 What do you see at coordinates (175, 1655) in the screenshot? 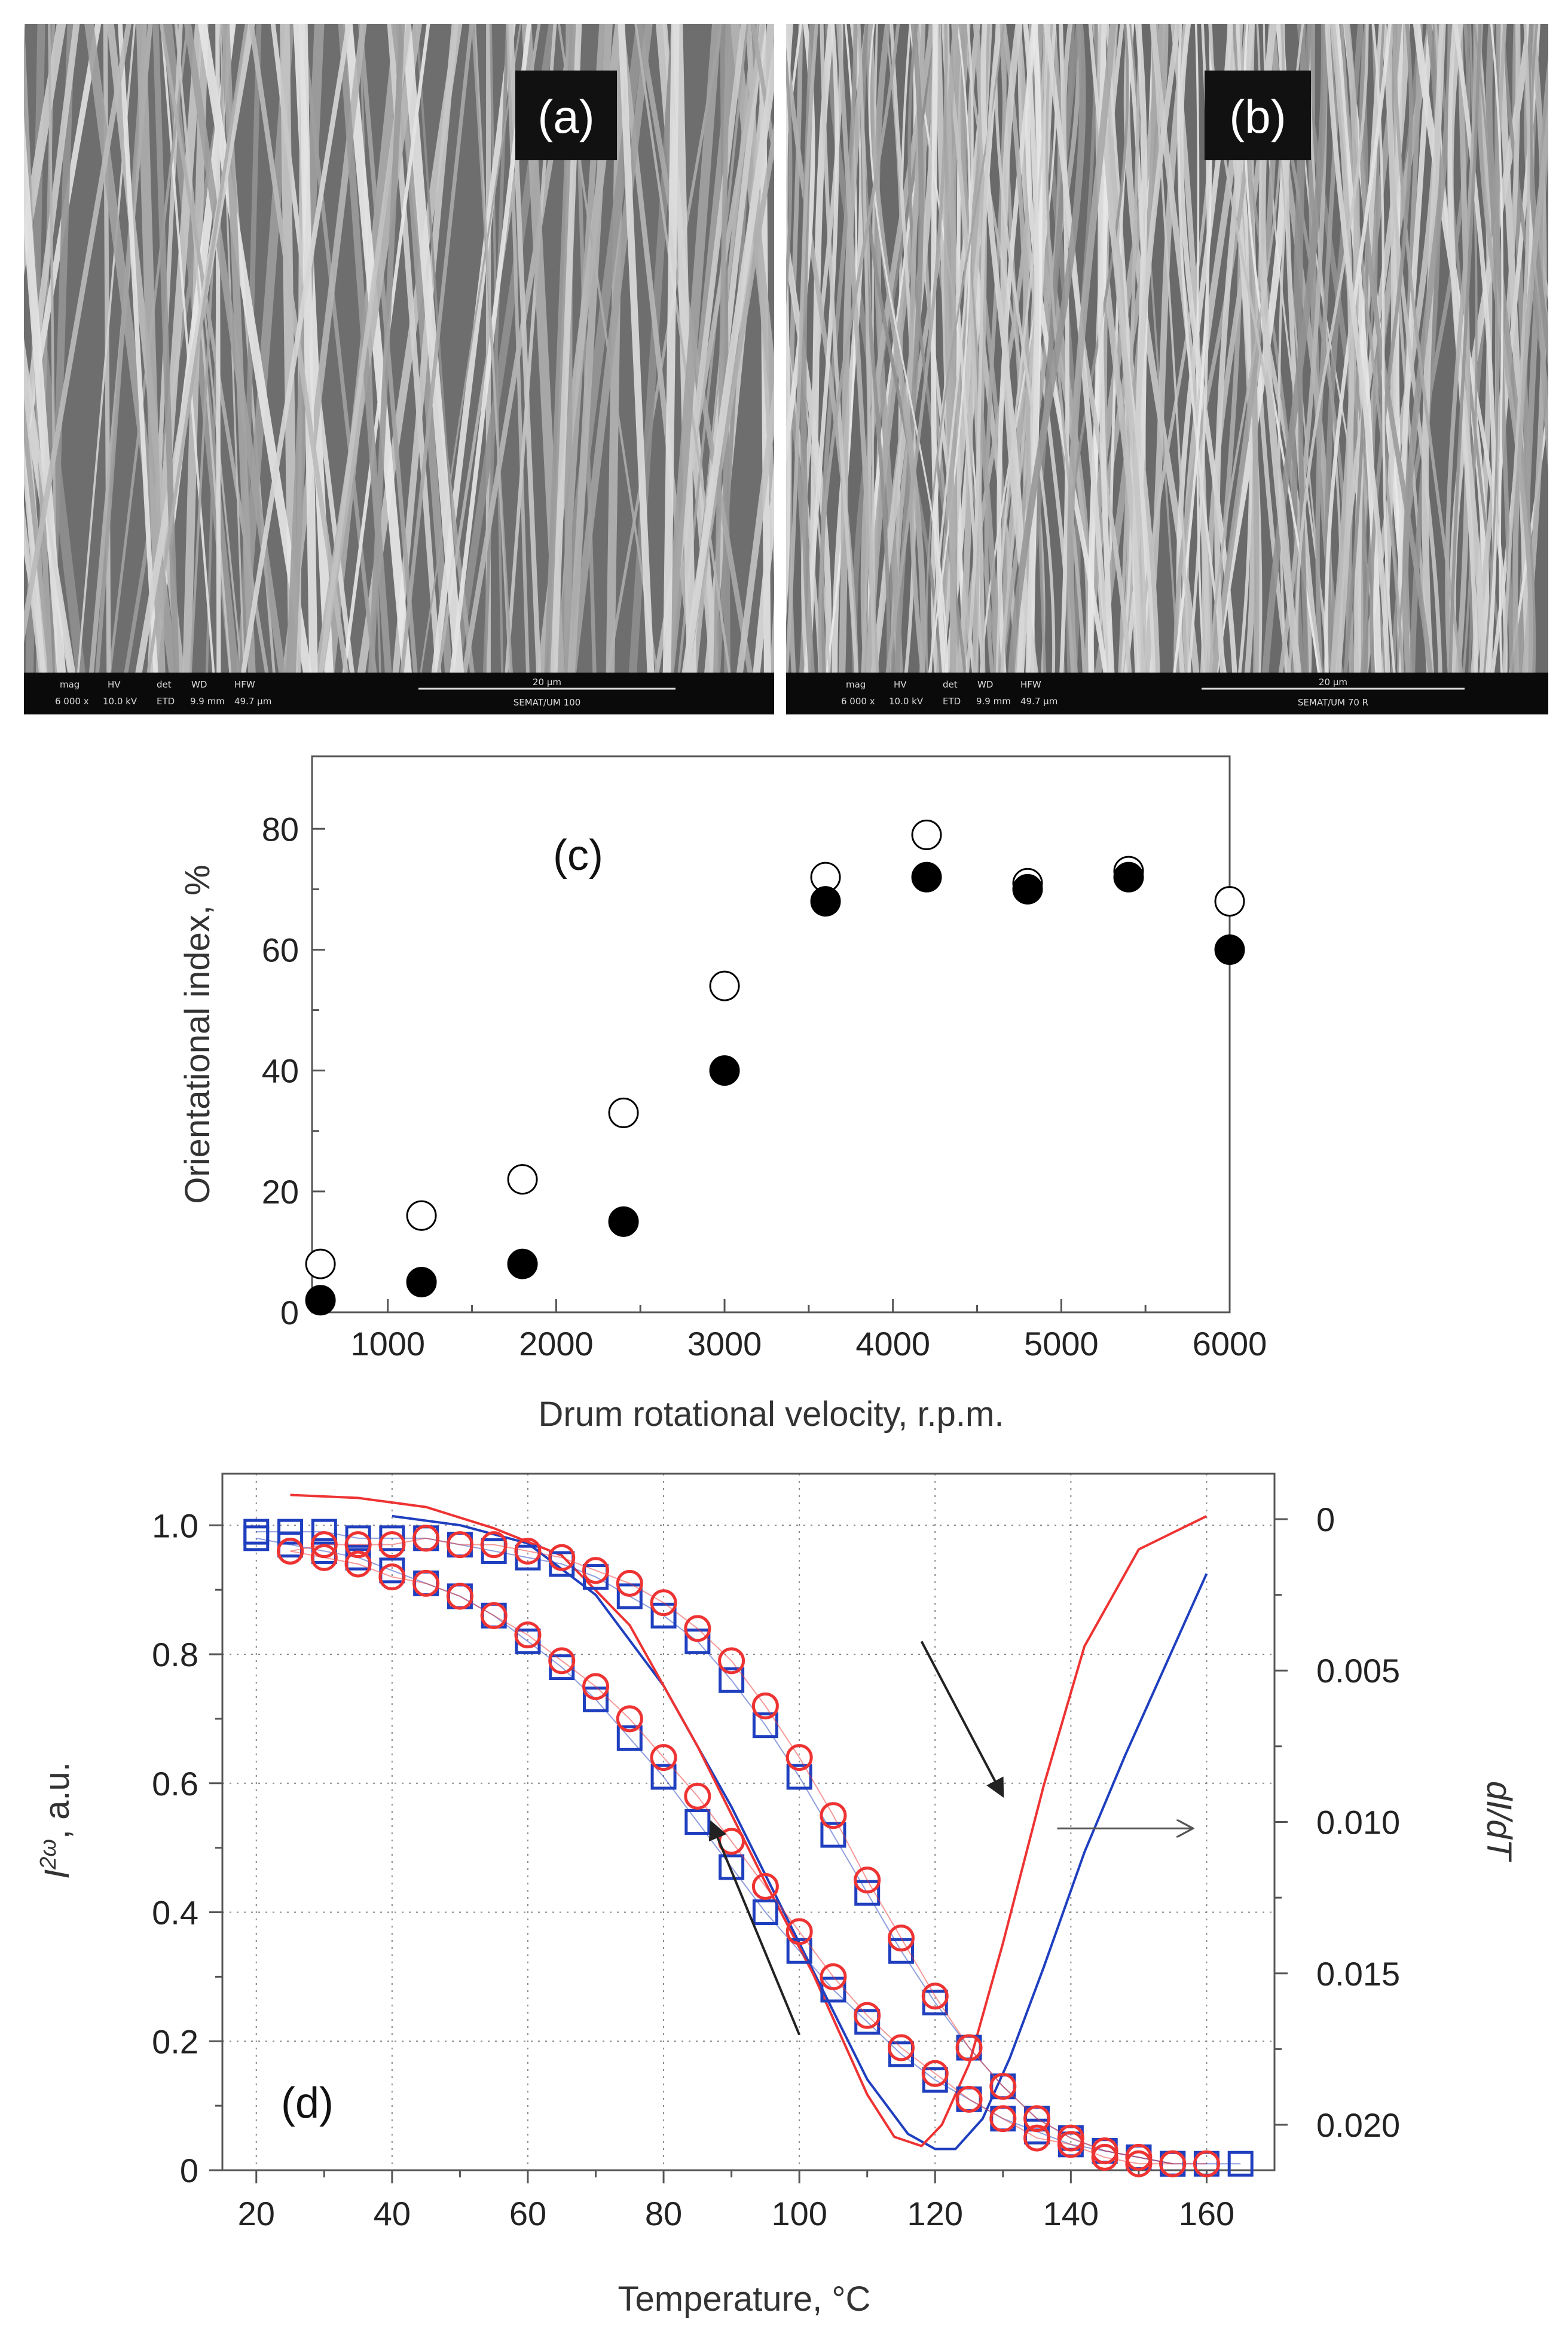
I see `d-y-tick-label: 0.8` at bounding box center [175, 1655].